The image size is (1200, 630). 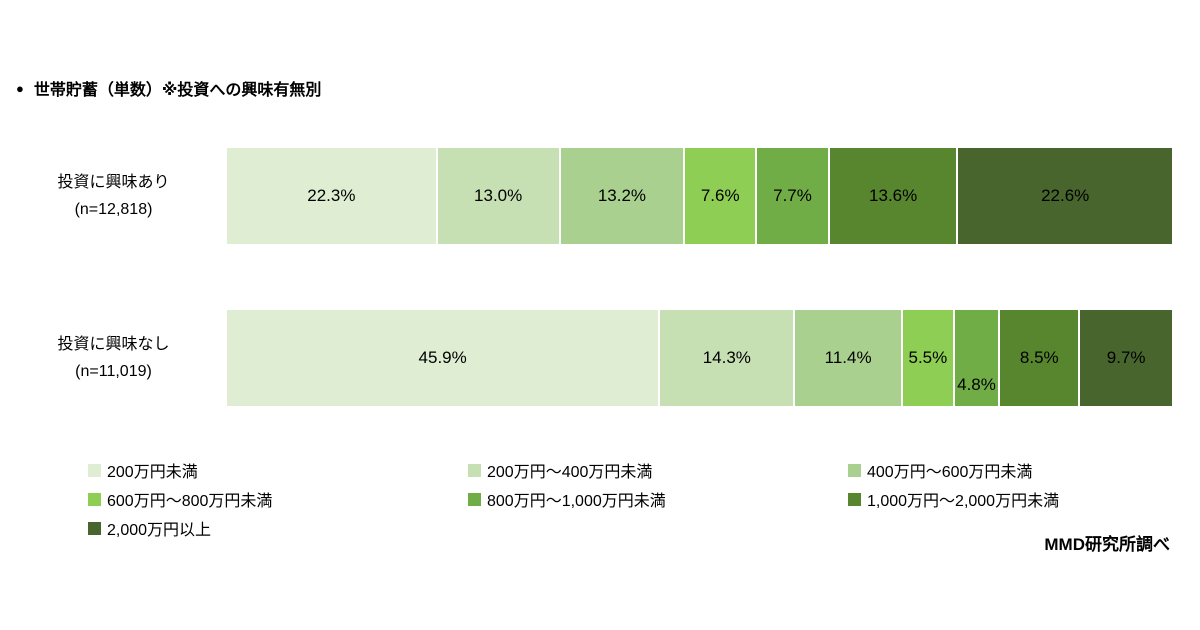 I want to click on legend-item: 200万円～400万円未満, so click(x=658, y=470).